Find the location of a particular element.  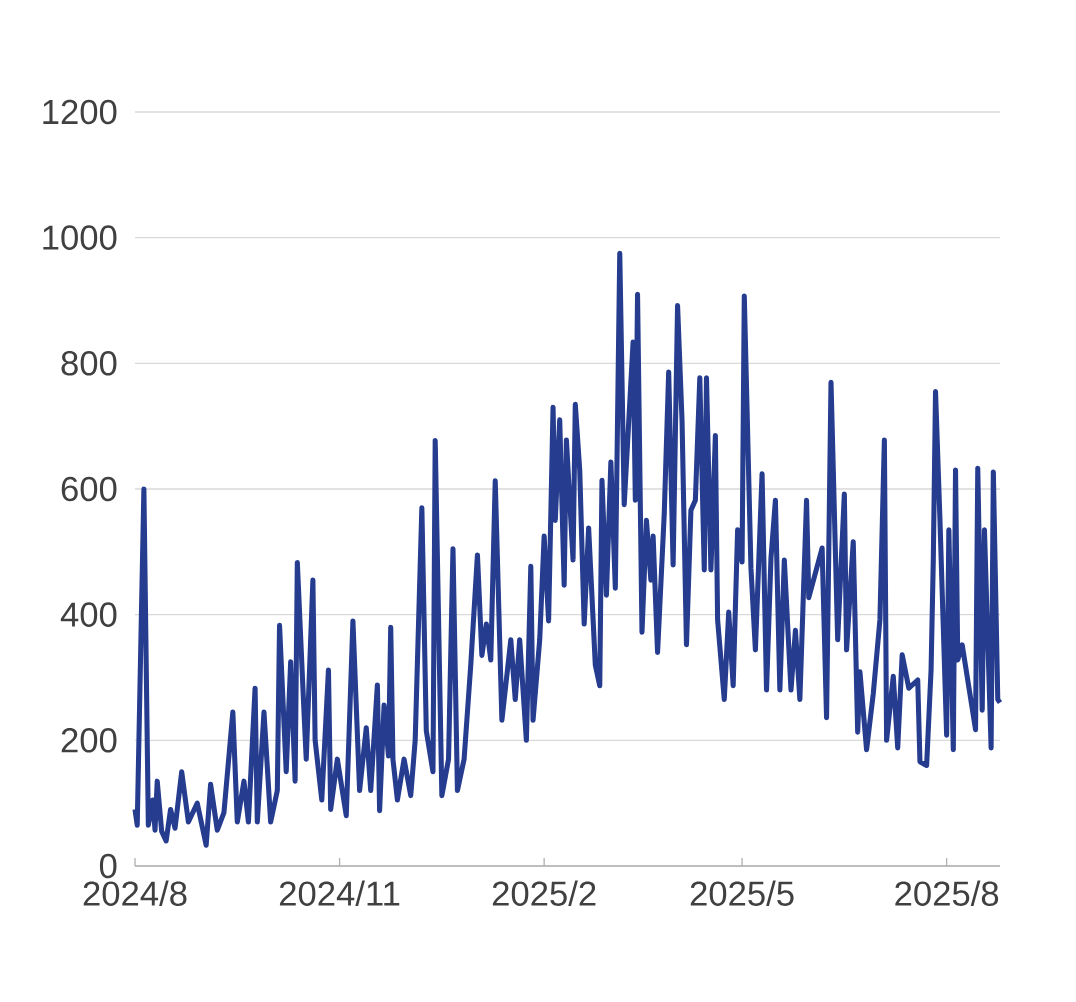

x-tick-label: 2025/5 is located at coordinates (742, 893).